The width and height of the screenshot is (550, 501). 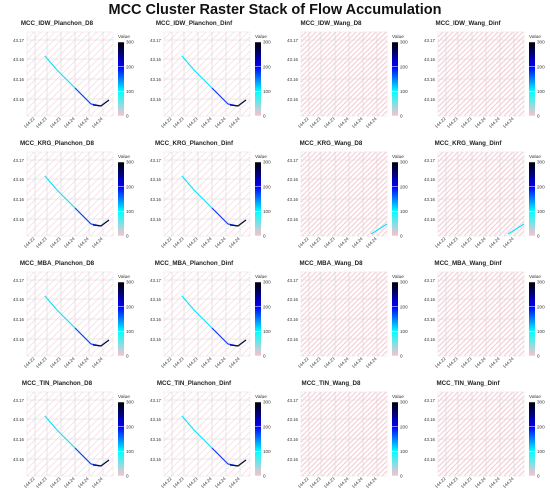 What do you see at coordinates (331, 23) in the screenshot?
I see `panel-title: MCC_IDW_Wang_D8` at bounding box center [331, 23].